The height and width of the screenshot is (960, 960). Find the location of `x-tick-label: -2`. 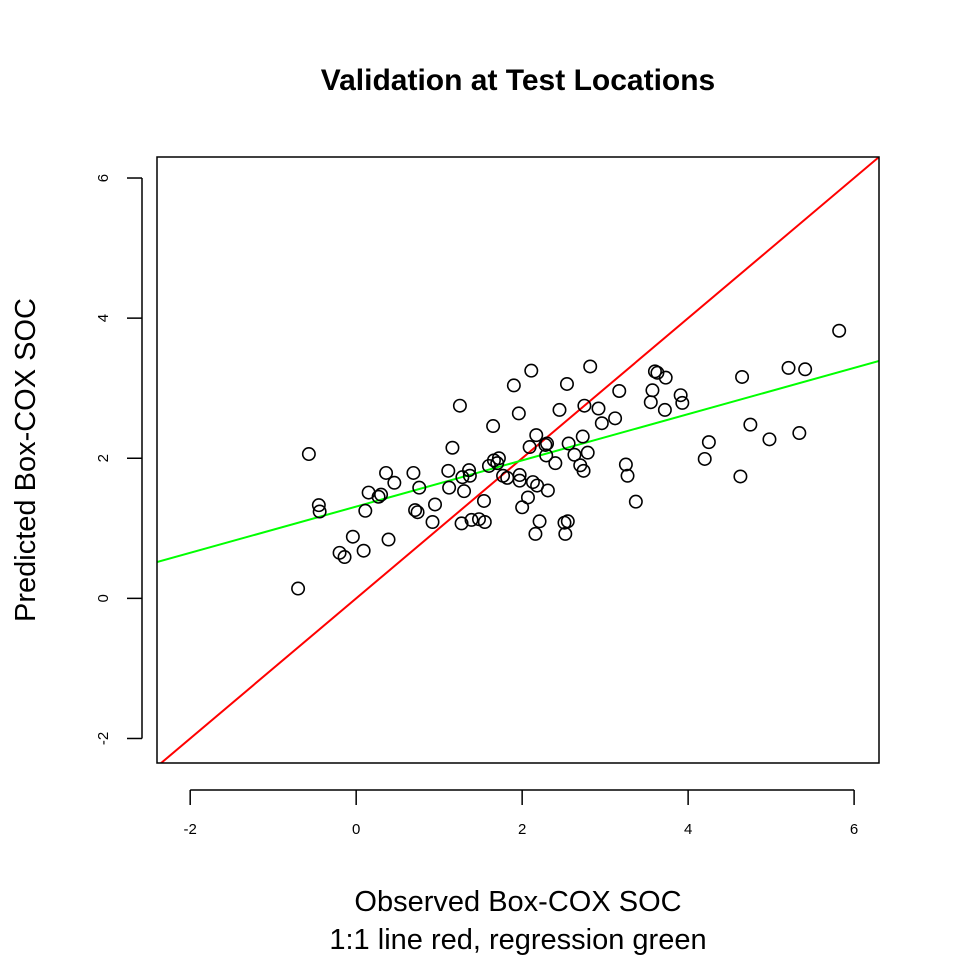

x-tick-label: -2 is located at coordinates (190, 829).